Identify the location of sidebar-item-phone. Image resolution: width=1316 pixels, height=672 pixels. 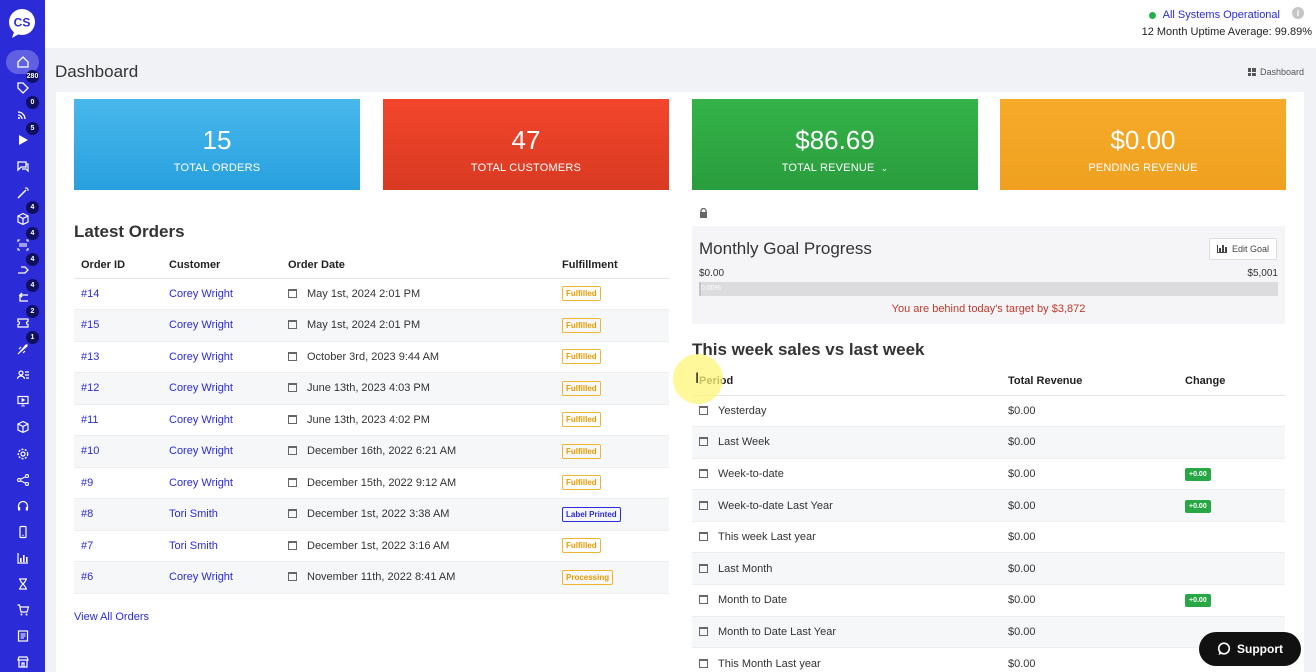
(22, 532).